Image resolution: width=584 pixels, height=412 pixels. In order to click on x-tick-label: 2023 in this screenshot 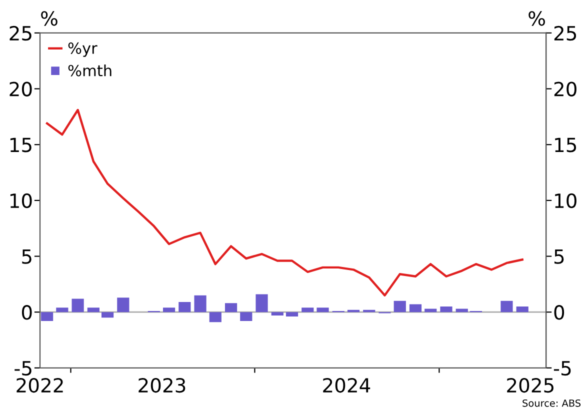, I will do `click(162, 385)`.